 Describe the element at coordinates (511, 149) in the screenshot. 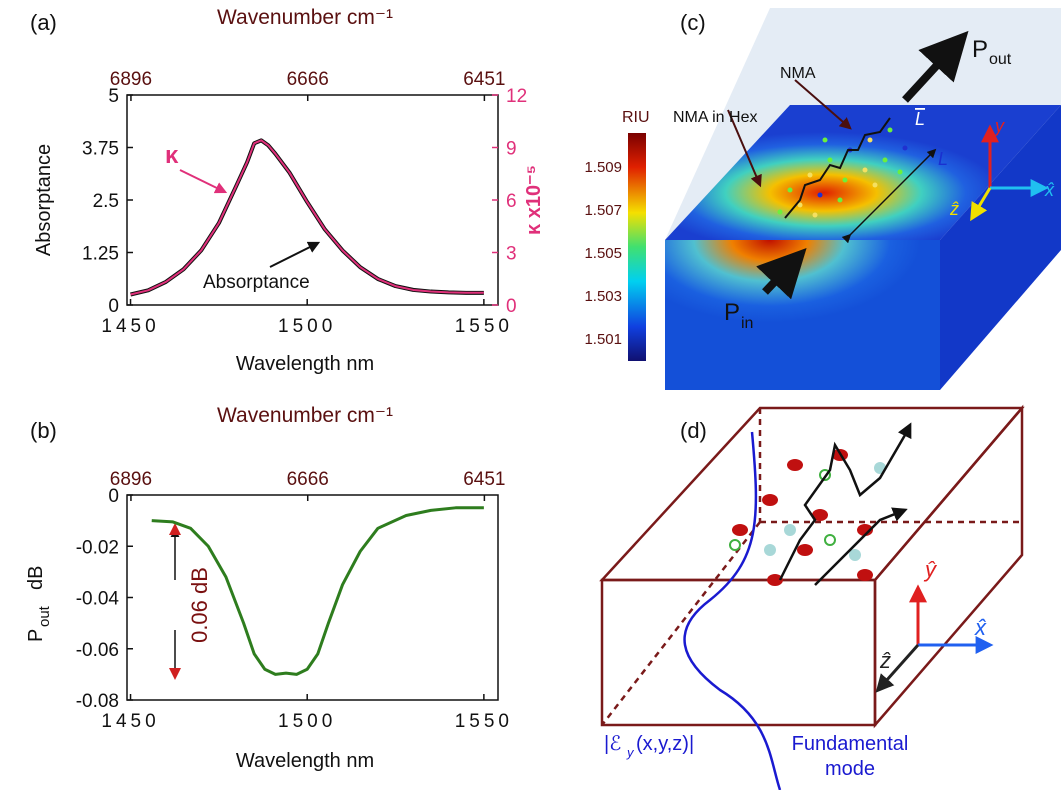

I see `y2-tick-label: 9` at that location.